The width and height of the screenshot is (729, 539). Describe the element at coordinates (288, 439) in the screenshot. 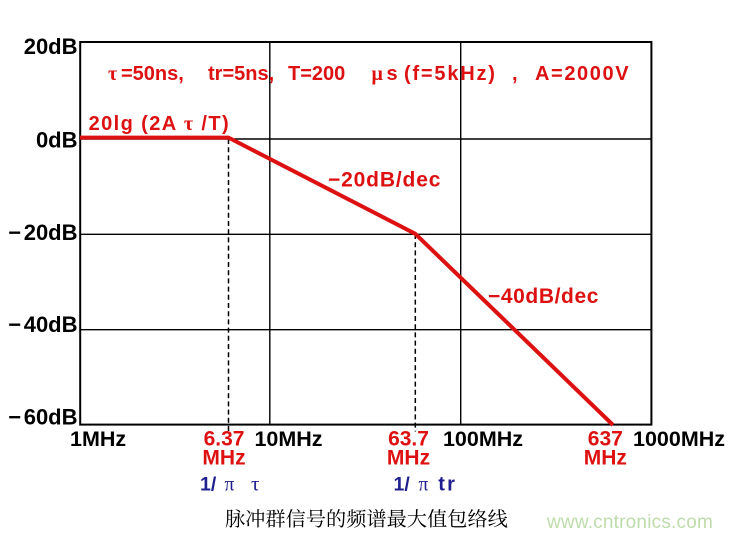

I see `svg-text: 10MHz` at that location.